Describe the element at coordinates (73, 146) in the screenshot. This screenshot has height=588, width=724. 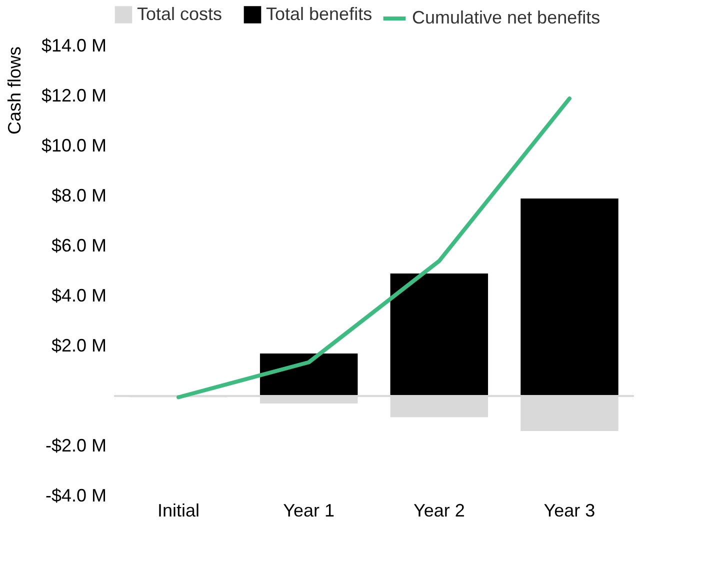
I see `y-tick-label: $10.0 M` at that location.